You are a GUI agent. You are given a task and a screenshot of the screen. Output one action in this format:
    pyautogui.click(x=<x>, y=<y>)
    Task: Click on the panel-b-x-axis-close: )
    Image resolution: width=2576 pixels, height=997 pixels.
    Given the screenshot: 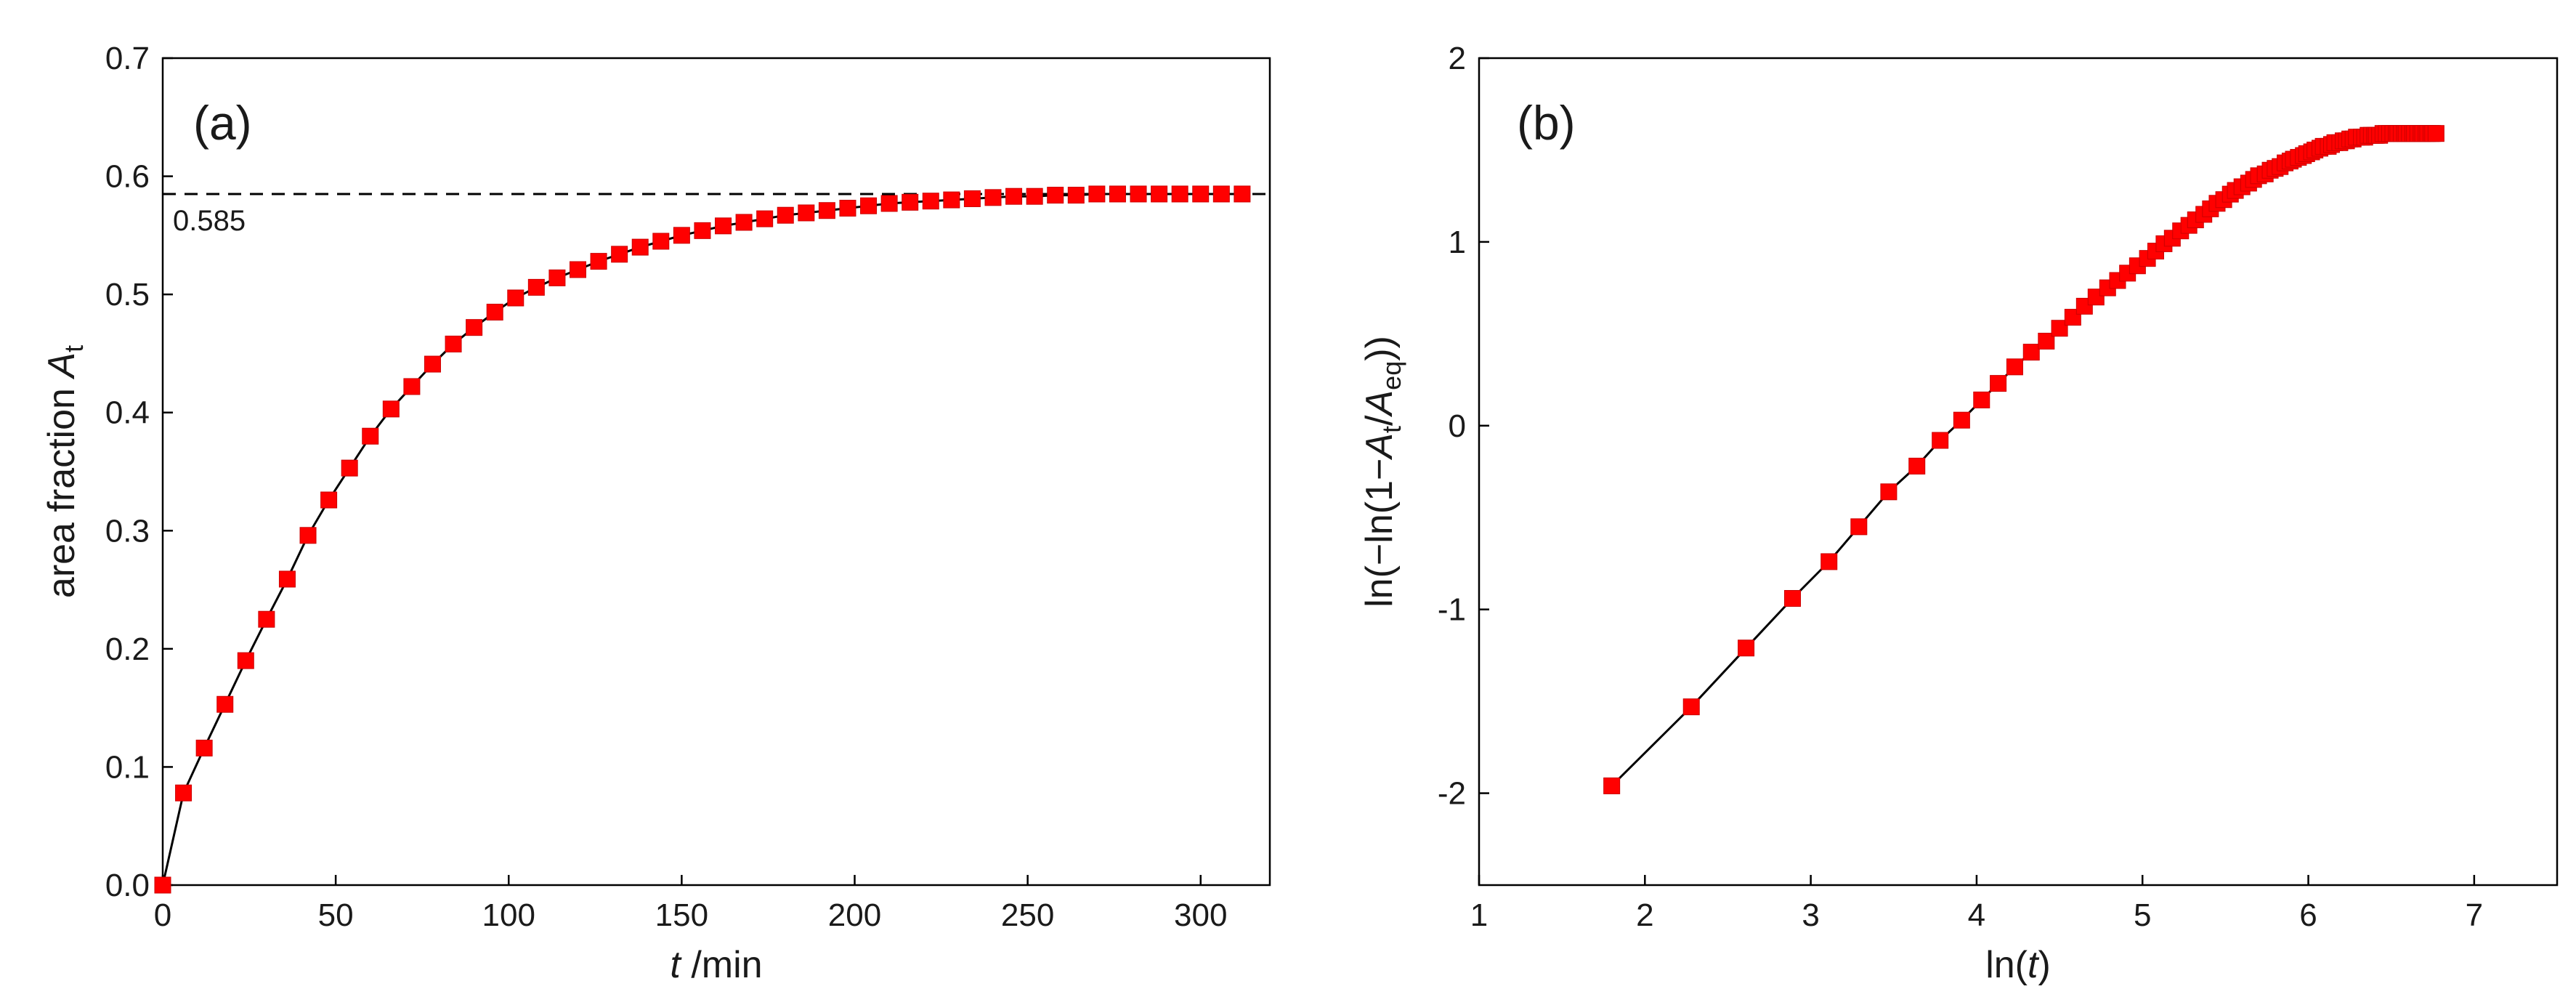 What is the action you would take?
    pyautogui.click(x=2044, y=965)
    